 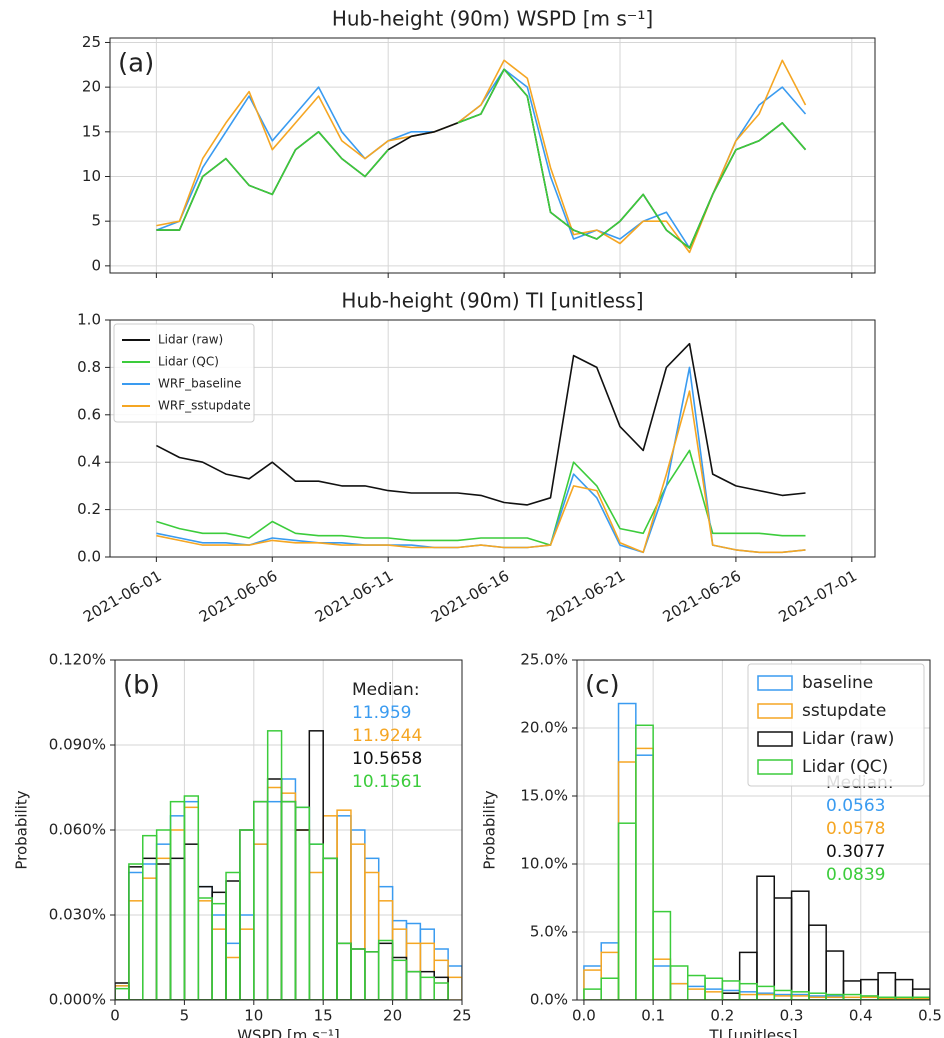 What do you see at coordinates (602, 686) in the screenshot?
I see `panel-label: (c)` at bounding box center [602, 686].